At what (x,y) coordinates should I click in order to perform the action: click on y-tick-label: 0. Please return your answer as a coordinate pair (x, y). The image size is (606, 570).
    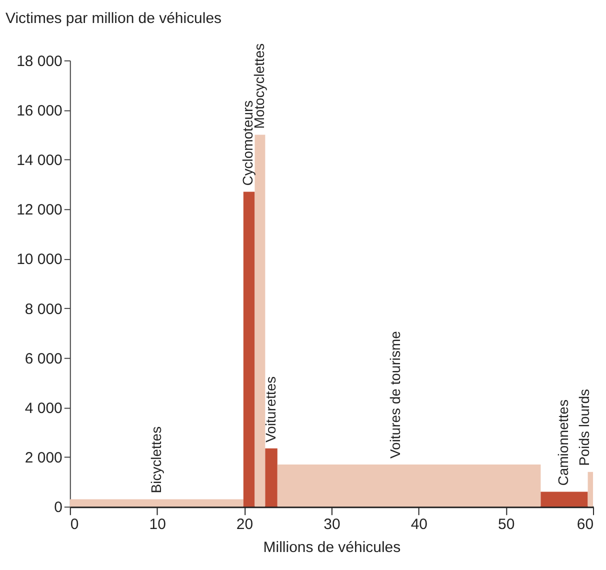
    Looking at the image, I should click on (58, 507).